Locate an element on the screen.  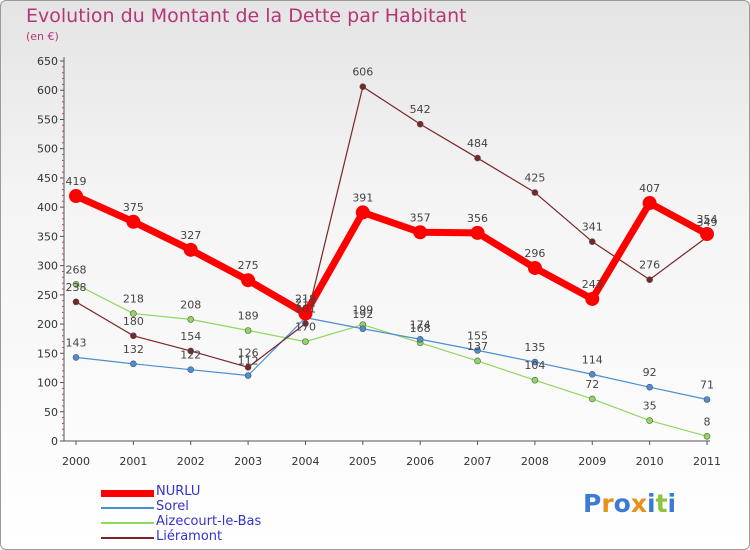
series-line-sorel is located at coordinates (391, 359).